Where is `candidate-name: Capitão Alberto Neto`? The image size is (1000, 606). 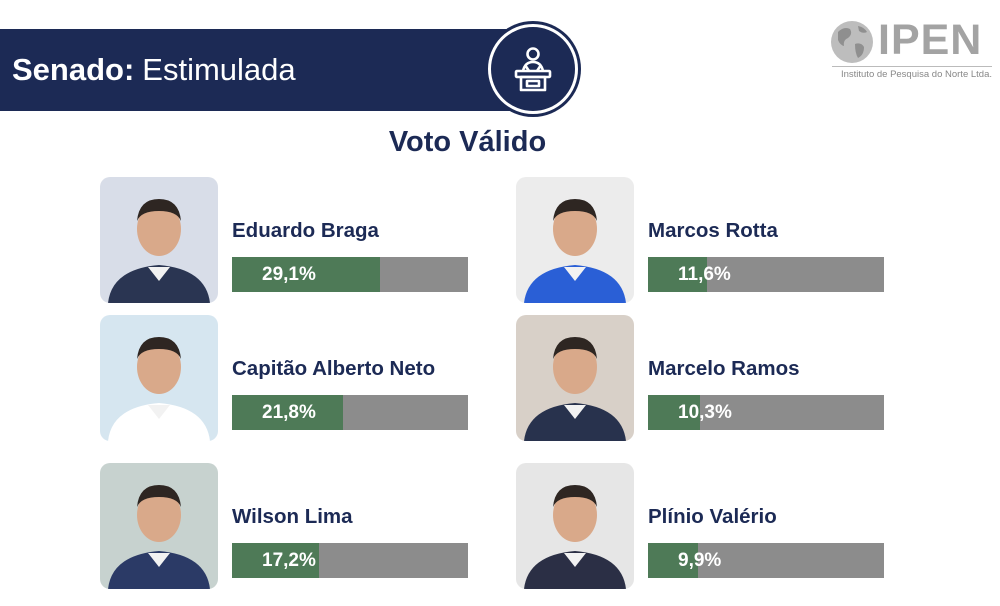 candidate-name: Capitão Alberto Neto is located at coordinates (334, 368).